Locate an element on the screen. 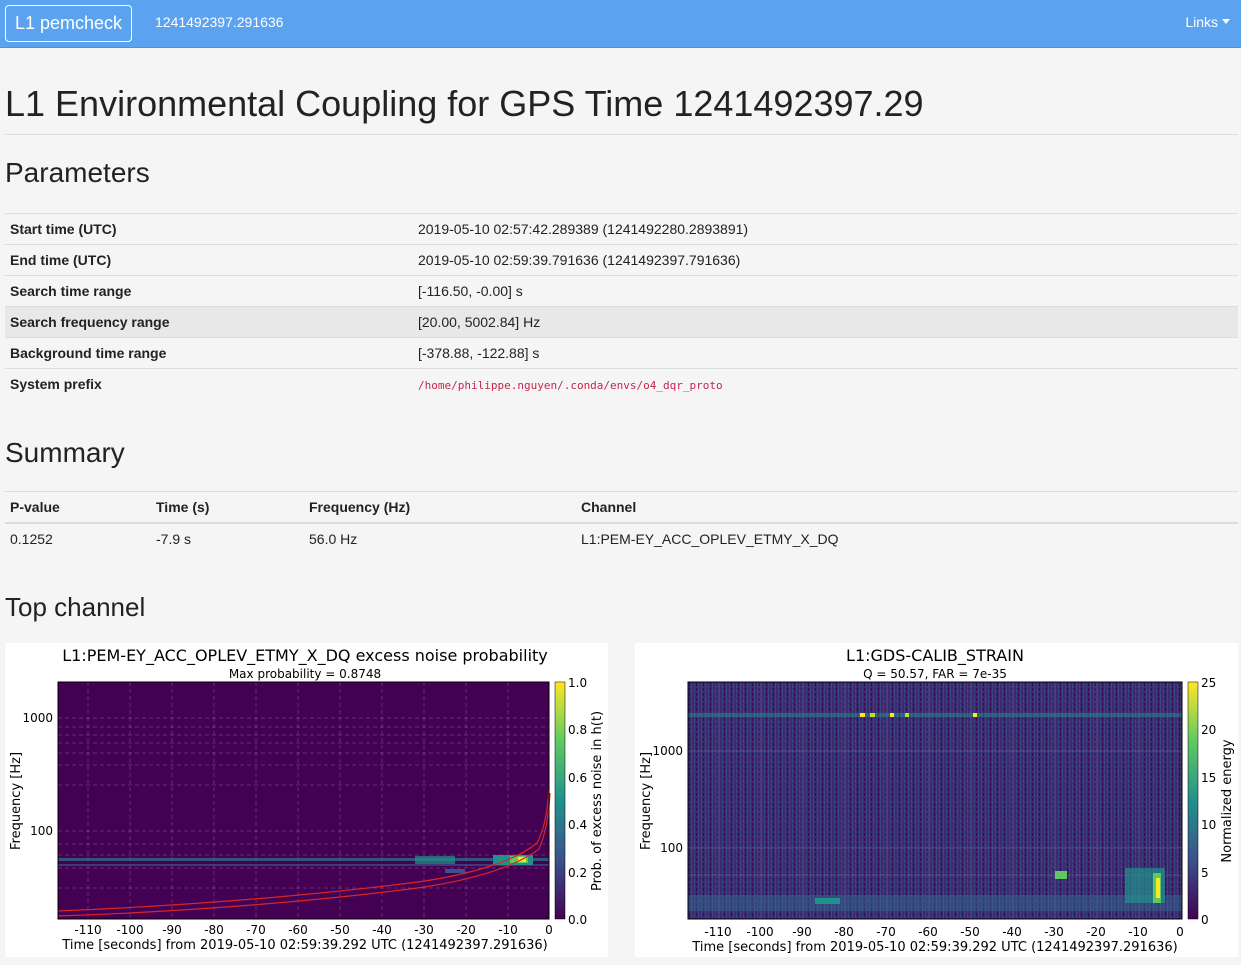 Image resolution: width=1241 pixels, height=965 pixels. colorbar-ticks: 25 20 15 10 5 0 is located at coordinates (1208, 801).